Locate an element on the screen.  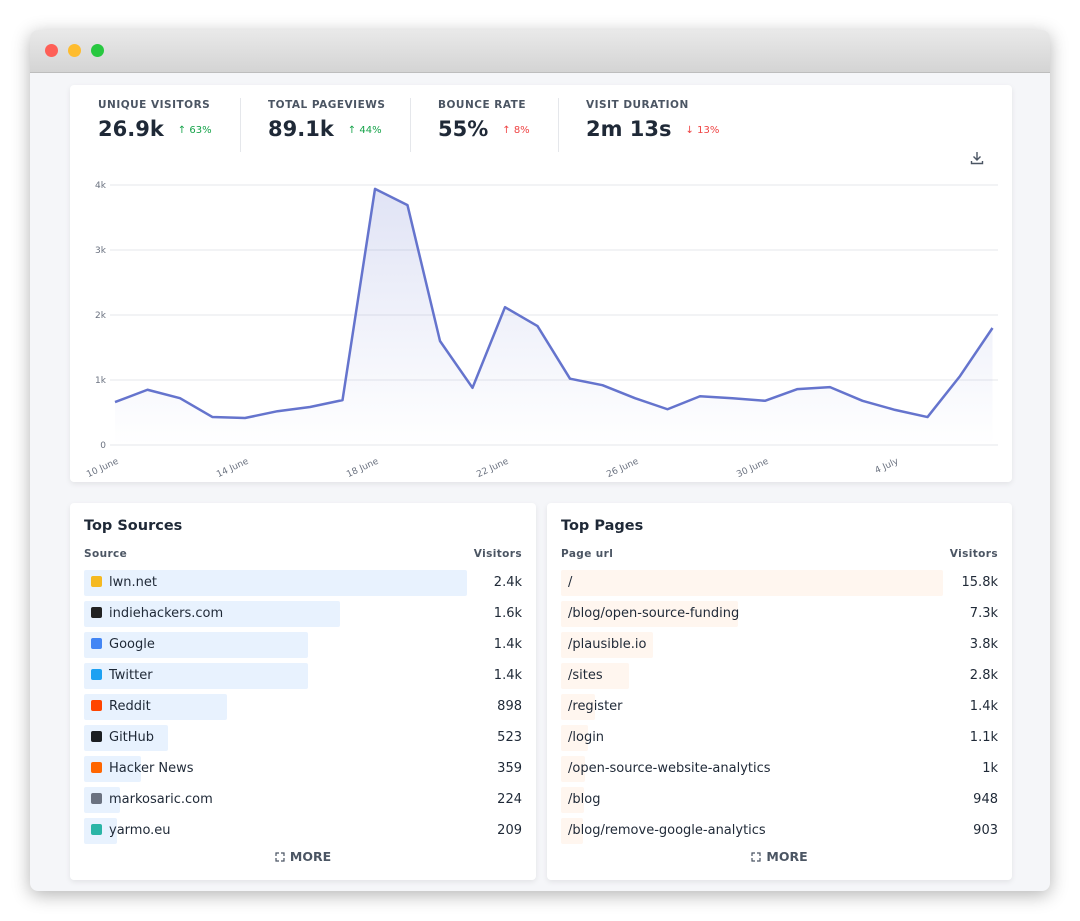
table-row: /login 1.1k is located at coordinates (779, 738).